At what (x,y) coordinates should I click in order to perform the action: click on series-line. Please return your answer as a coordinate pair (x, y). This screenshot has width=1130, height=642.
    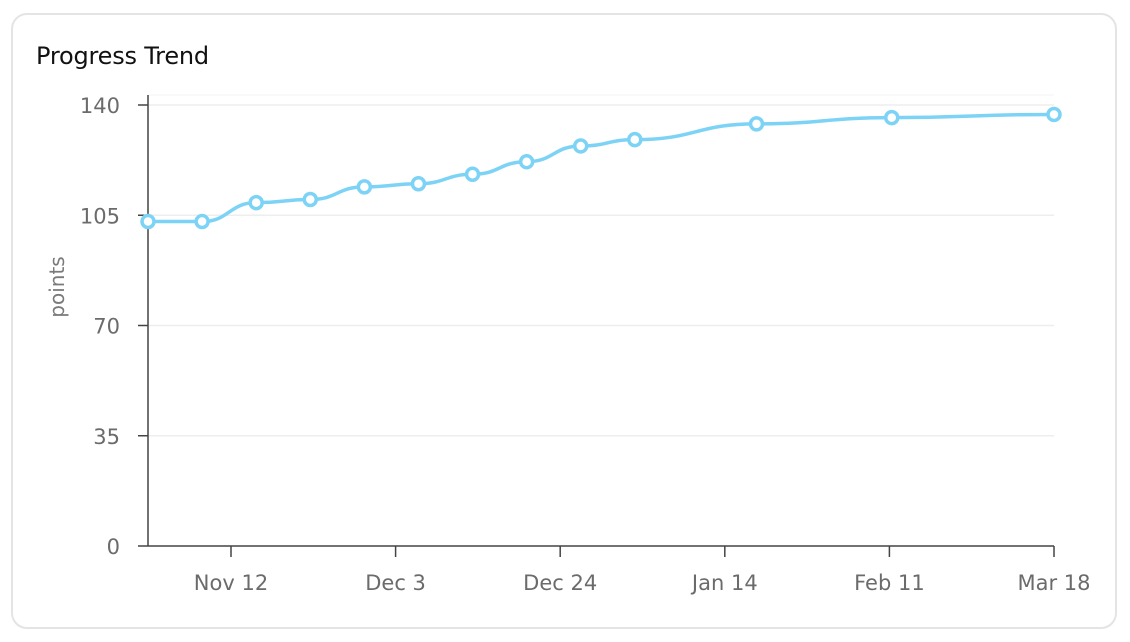
    Looking at the image, I should click on (601, 168).